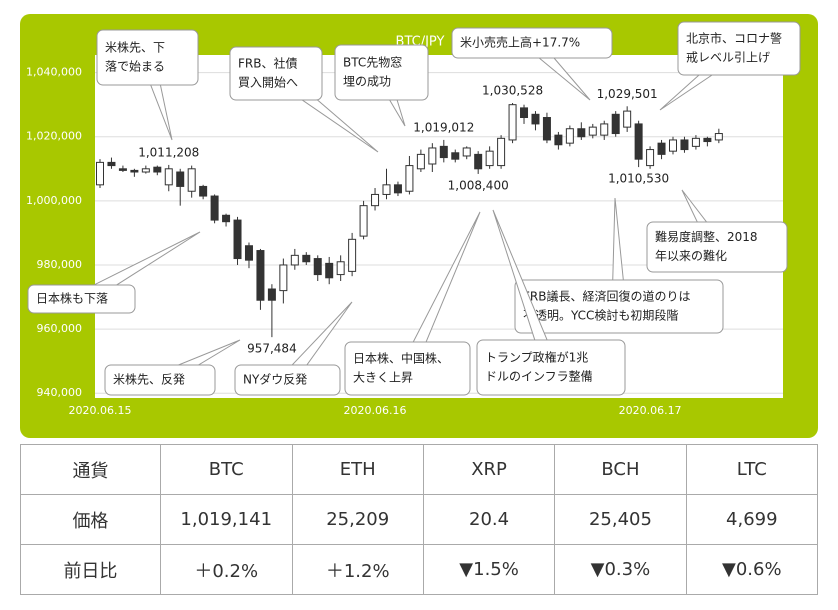 The image size is (838, 610). Describe the element at coordinates (383, 378) in the screenshot. I see `callout-text: 大きく上昇` at that location.